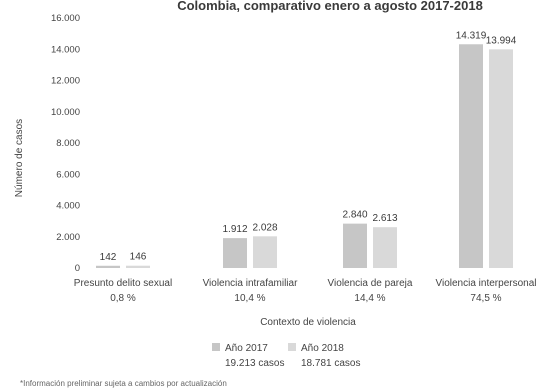 This screenshot has width=546, height=391. I want to click on y-tick-label: 4.000, so click(68, 206).